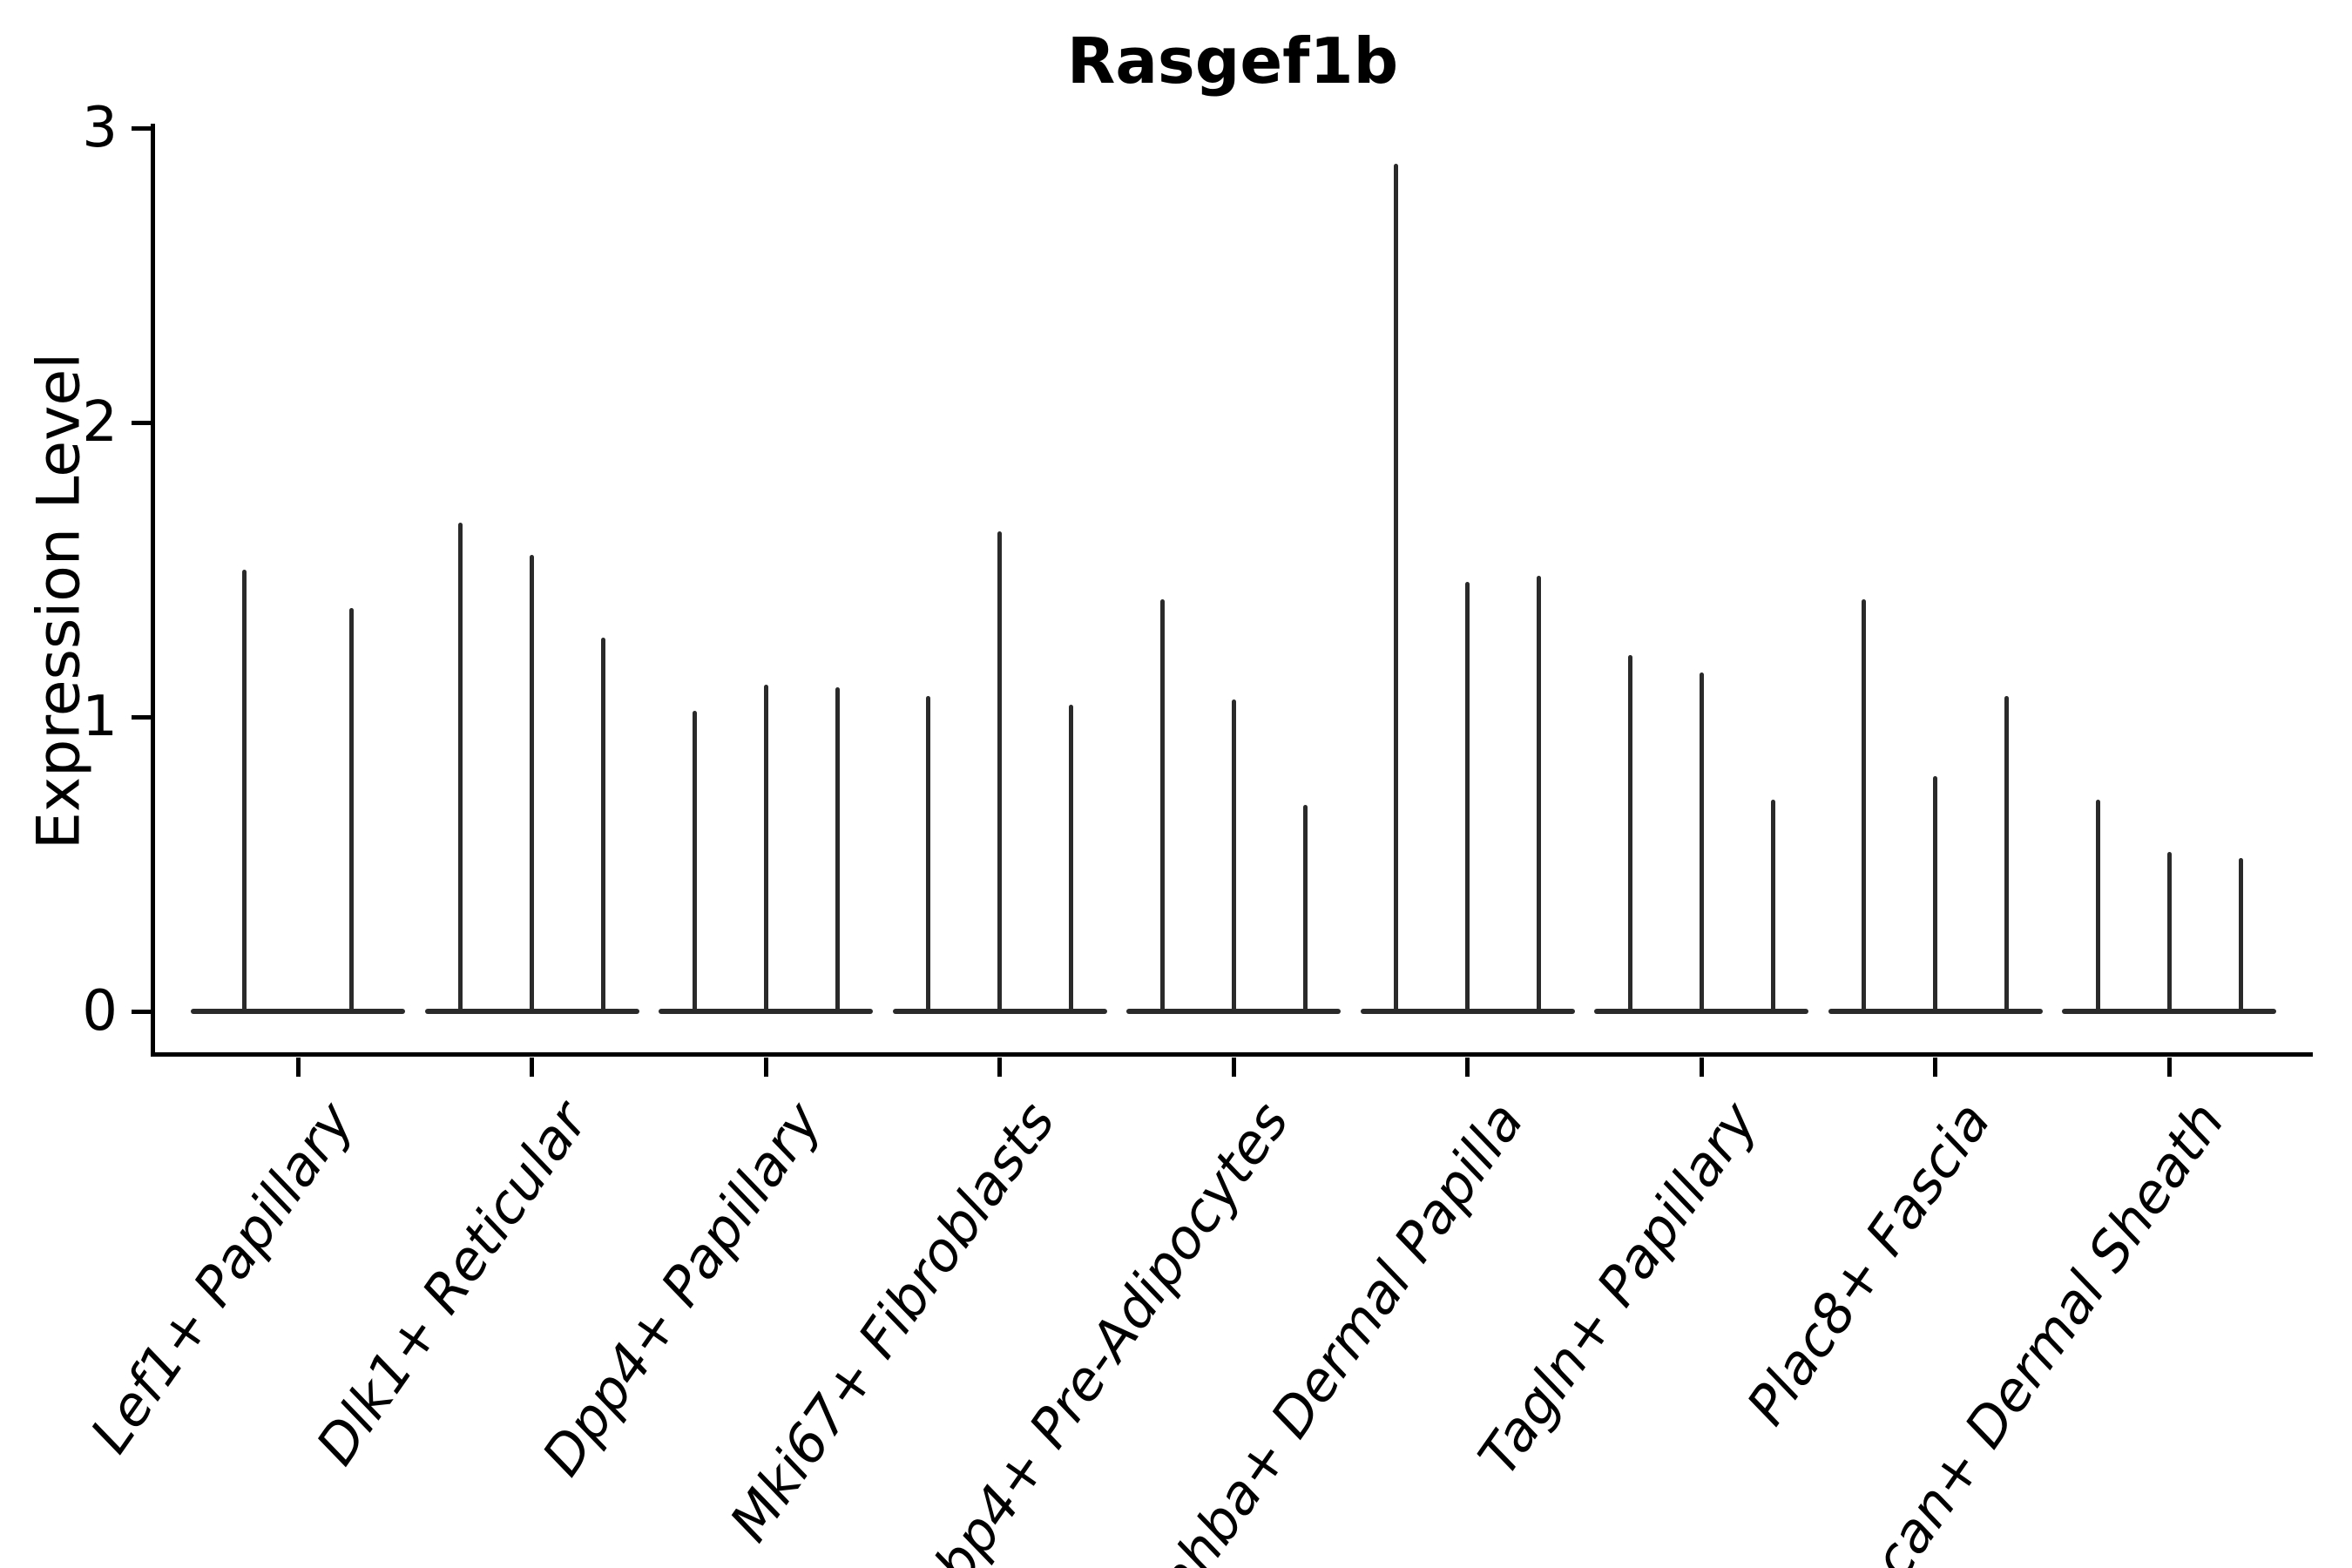 The width and height of the screenshot is (2352, 1568). I want to click on y-axis-spine, so click(153, 590).